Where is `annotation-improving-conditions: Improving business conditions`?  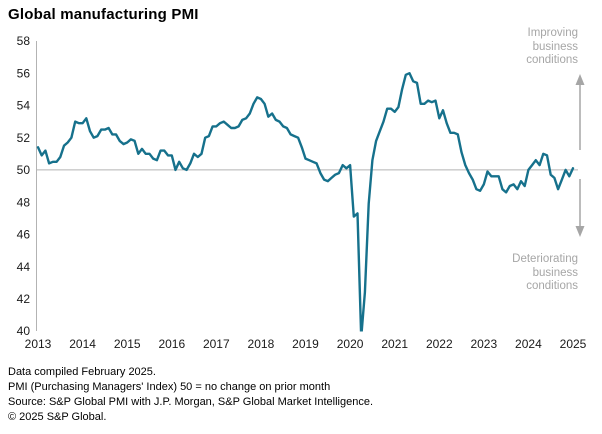 annotation-improving-conditions: Improving business conditions is located at coordinates (552, 46).